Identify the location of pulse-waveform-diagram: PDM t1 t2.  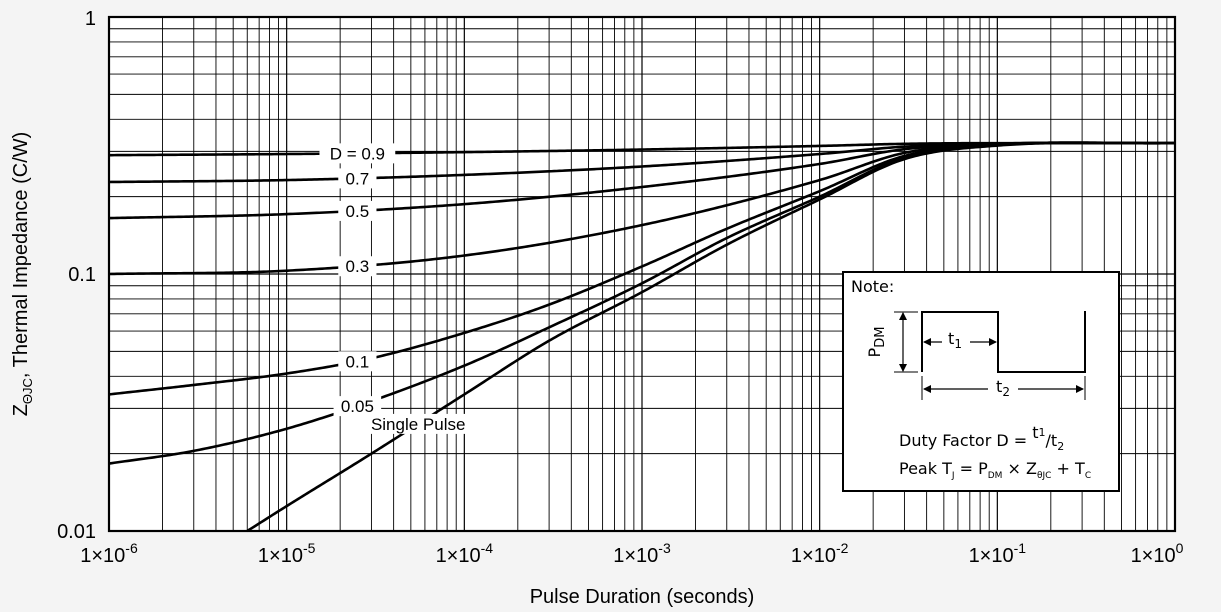
(975, 355).